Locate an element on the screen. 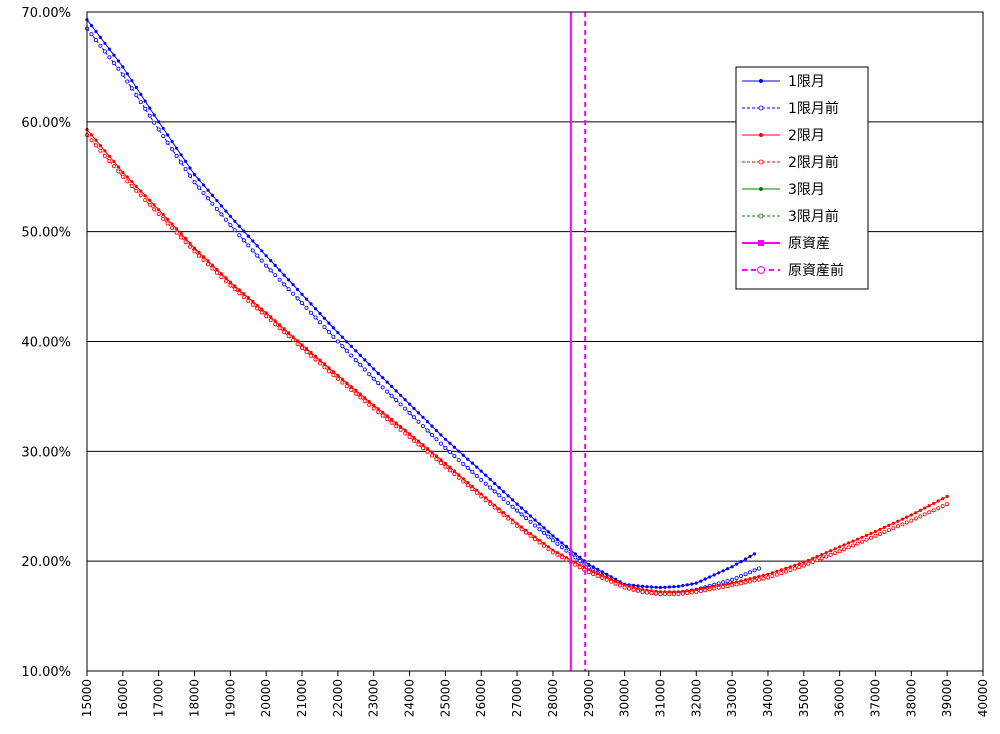 Image resolution: width=1000 pixels, height=734 pixels. x-tick-label: 30000 is located at coordinates (625, 698).